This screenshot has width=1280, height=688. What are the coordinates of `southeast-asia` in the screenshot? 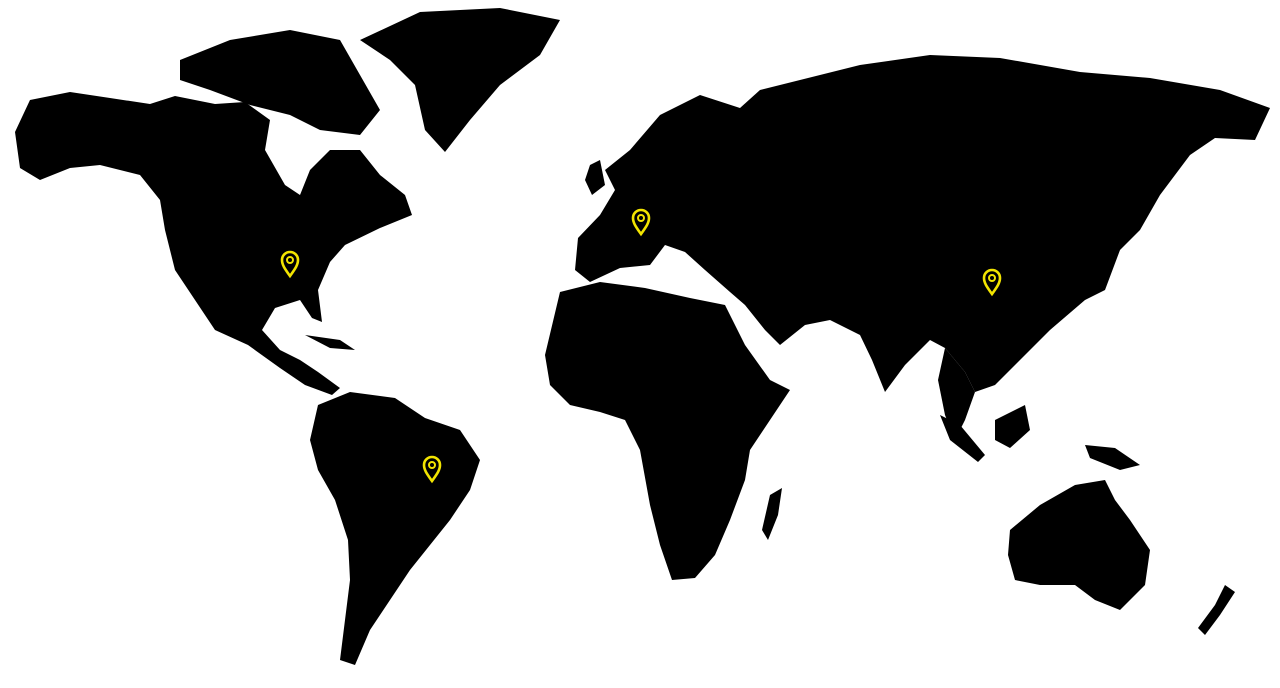 It's located at (956, 394).